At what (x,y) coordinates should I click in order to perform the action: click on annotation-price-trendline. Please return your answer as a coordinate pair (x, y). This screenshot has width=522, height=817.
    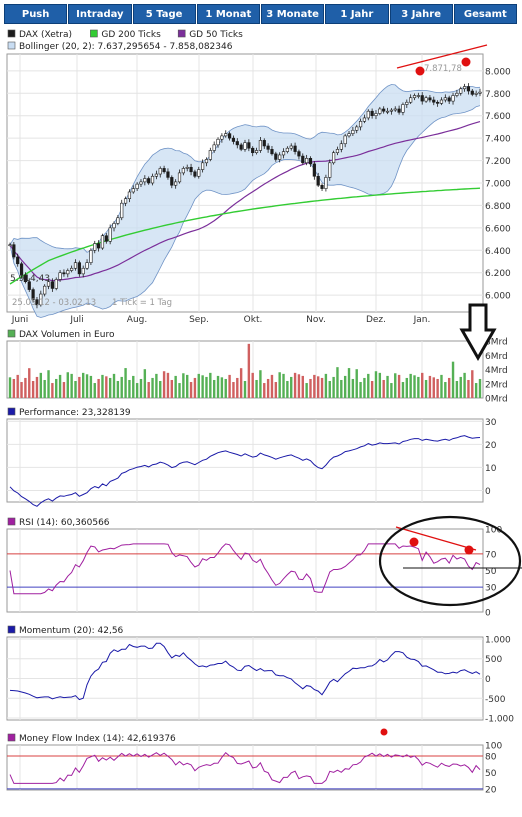
    Looking at the image, I should click on (442, 56).